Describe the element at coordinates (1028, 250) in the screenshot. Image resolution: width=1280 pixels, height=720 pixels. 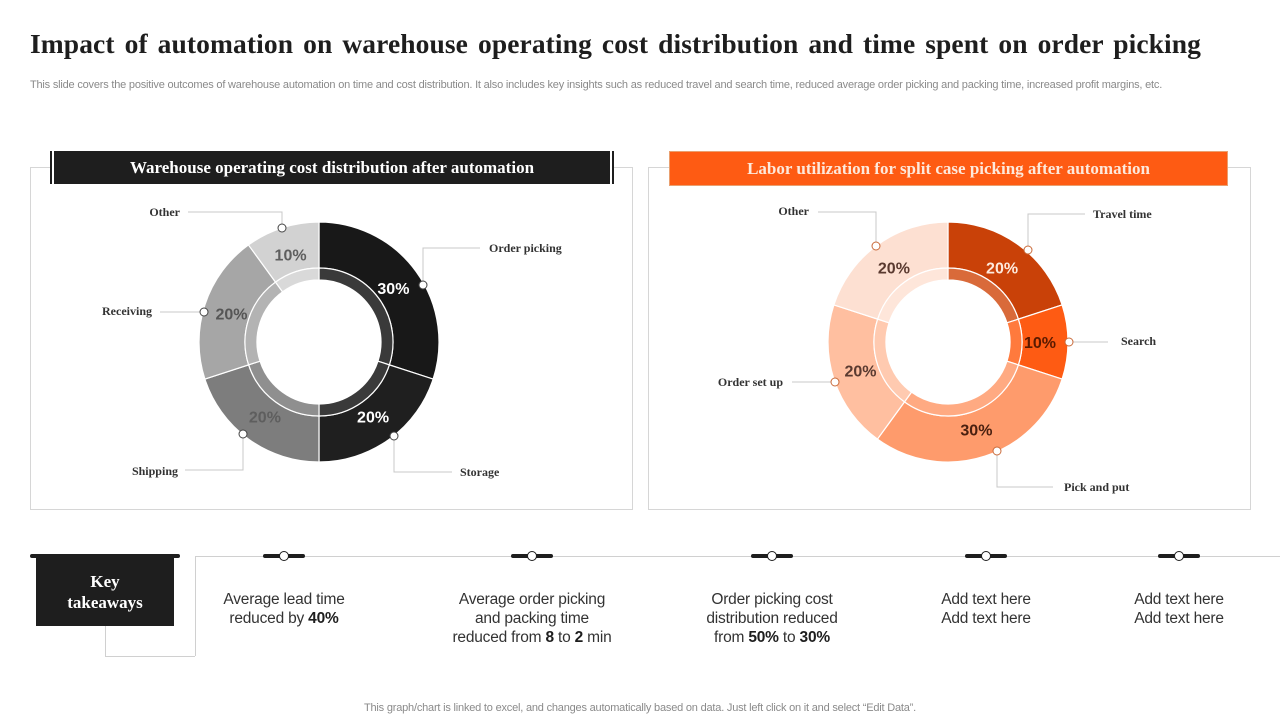
I see `callout-dot-travel-time` at that location.